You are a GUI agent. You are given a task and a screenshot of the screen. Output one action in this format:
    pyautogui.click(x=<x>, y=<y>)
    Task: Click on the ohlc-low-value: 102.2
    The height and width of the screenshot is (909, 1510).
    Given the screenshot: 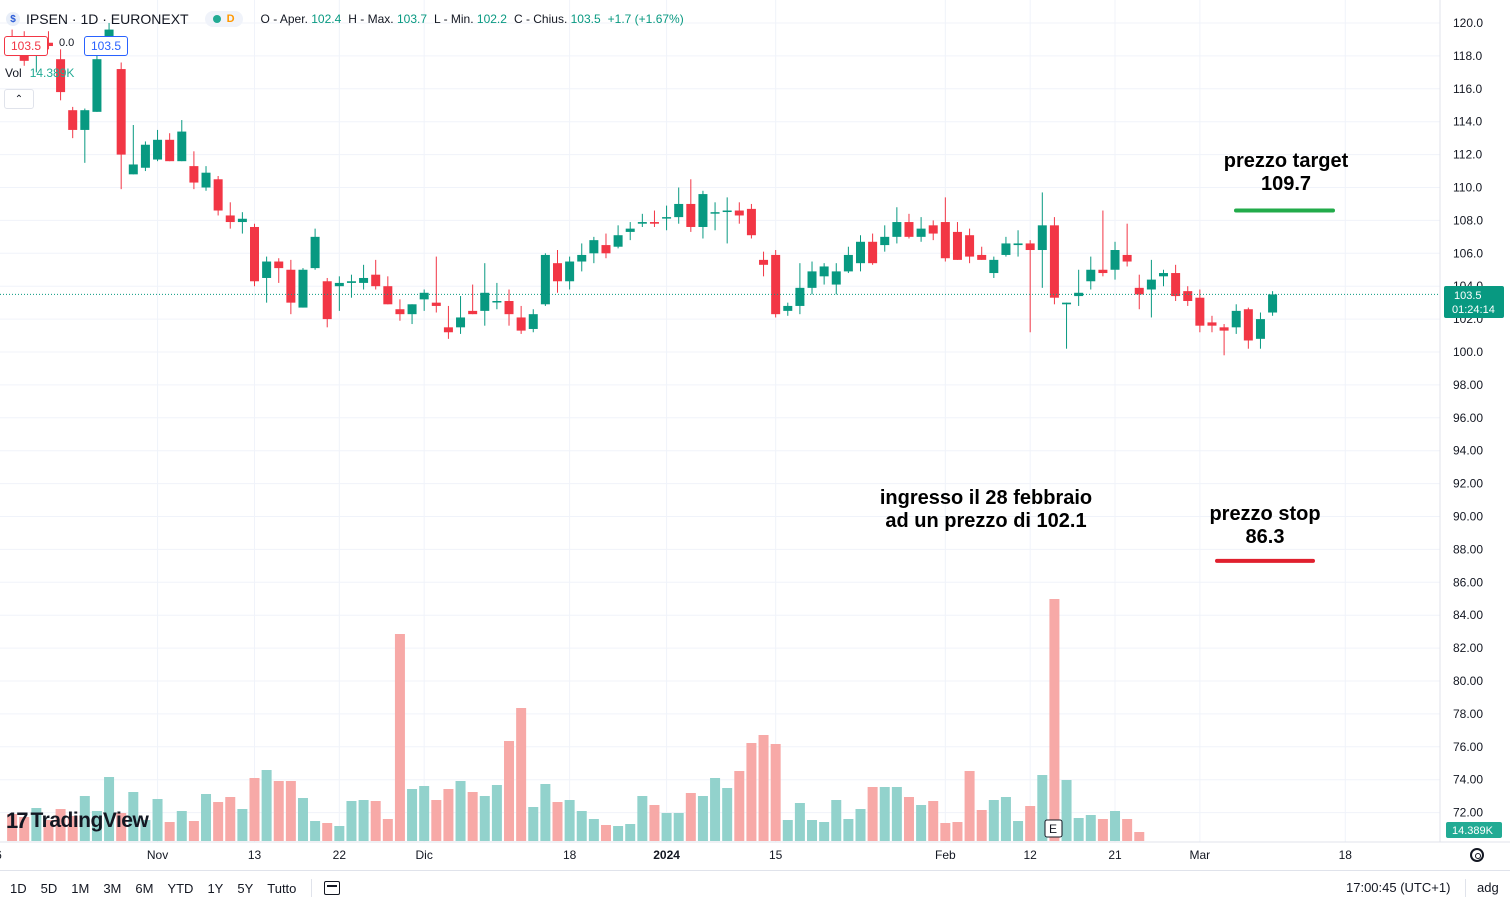 What is the action you would take?
    pyautogui.click(x=491, y=19)
    